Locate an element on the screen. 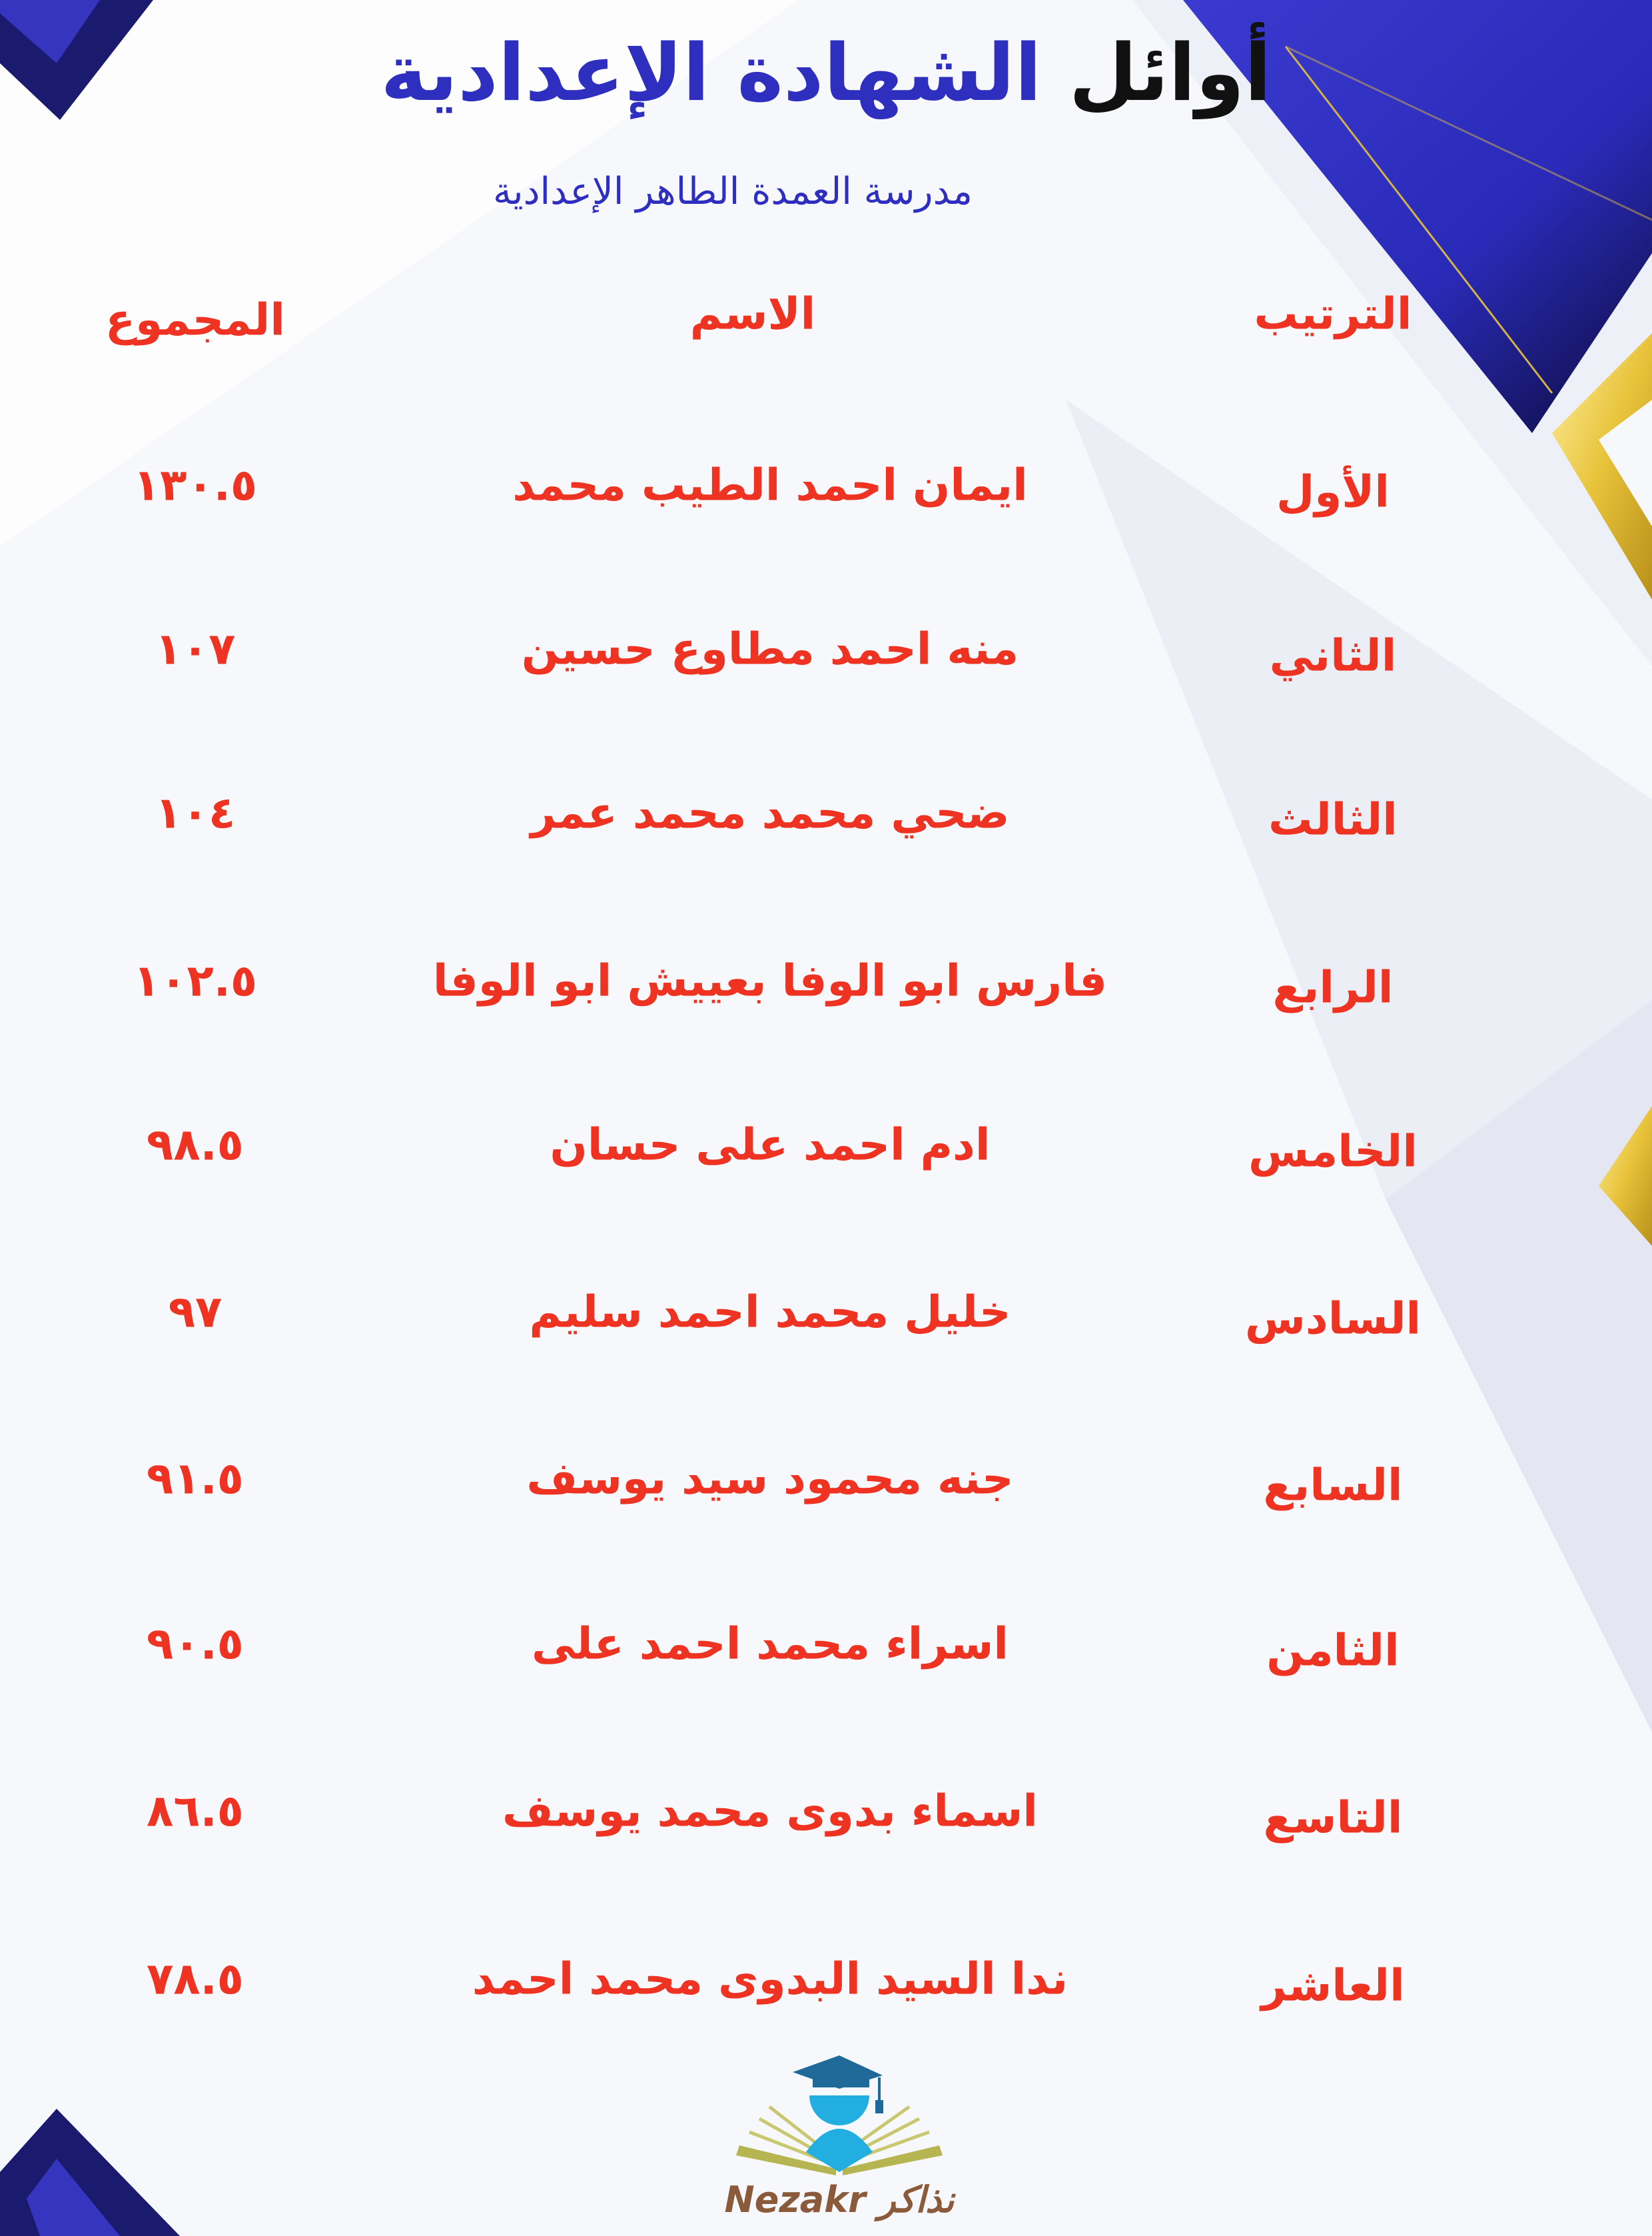 The width and height of the screenshot is (1652, 2236). rank-cell: التاسع is located at coordinates (1333, 1818).